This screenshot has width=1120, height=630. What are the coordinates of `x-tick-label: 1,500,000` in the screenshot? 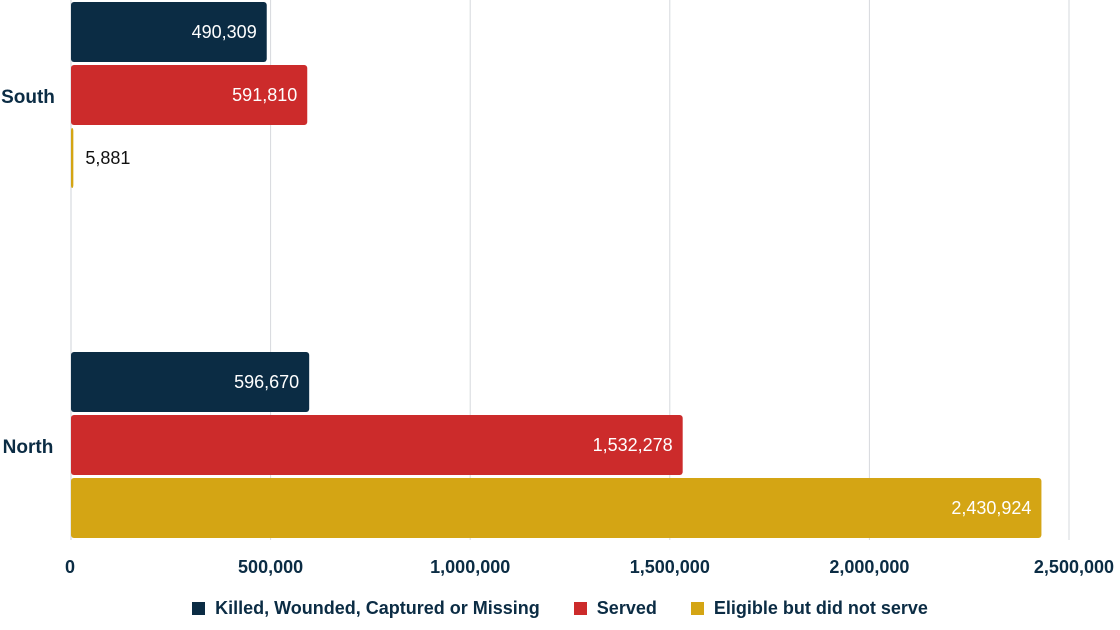 It's located at (670, 567).